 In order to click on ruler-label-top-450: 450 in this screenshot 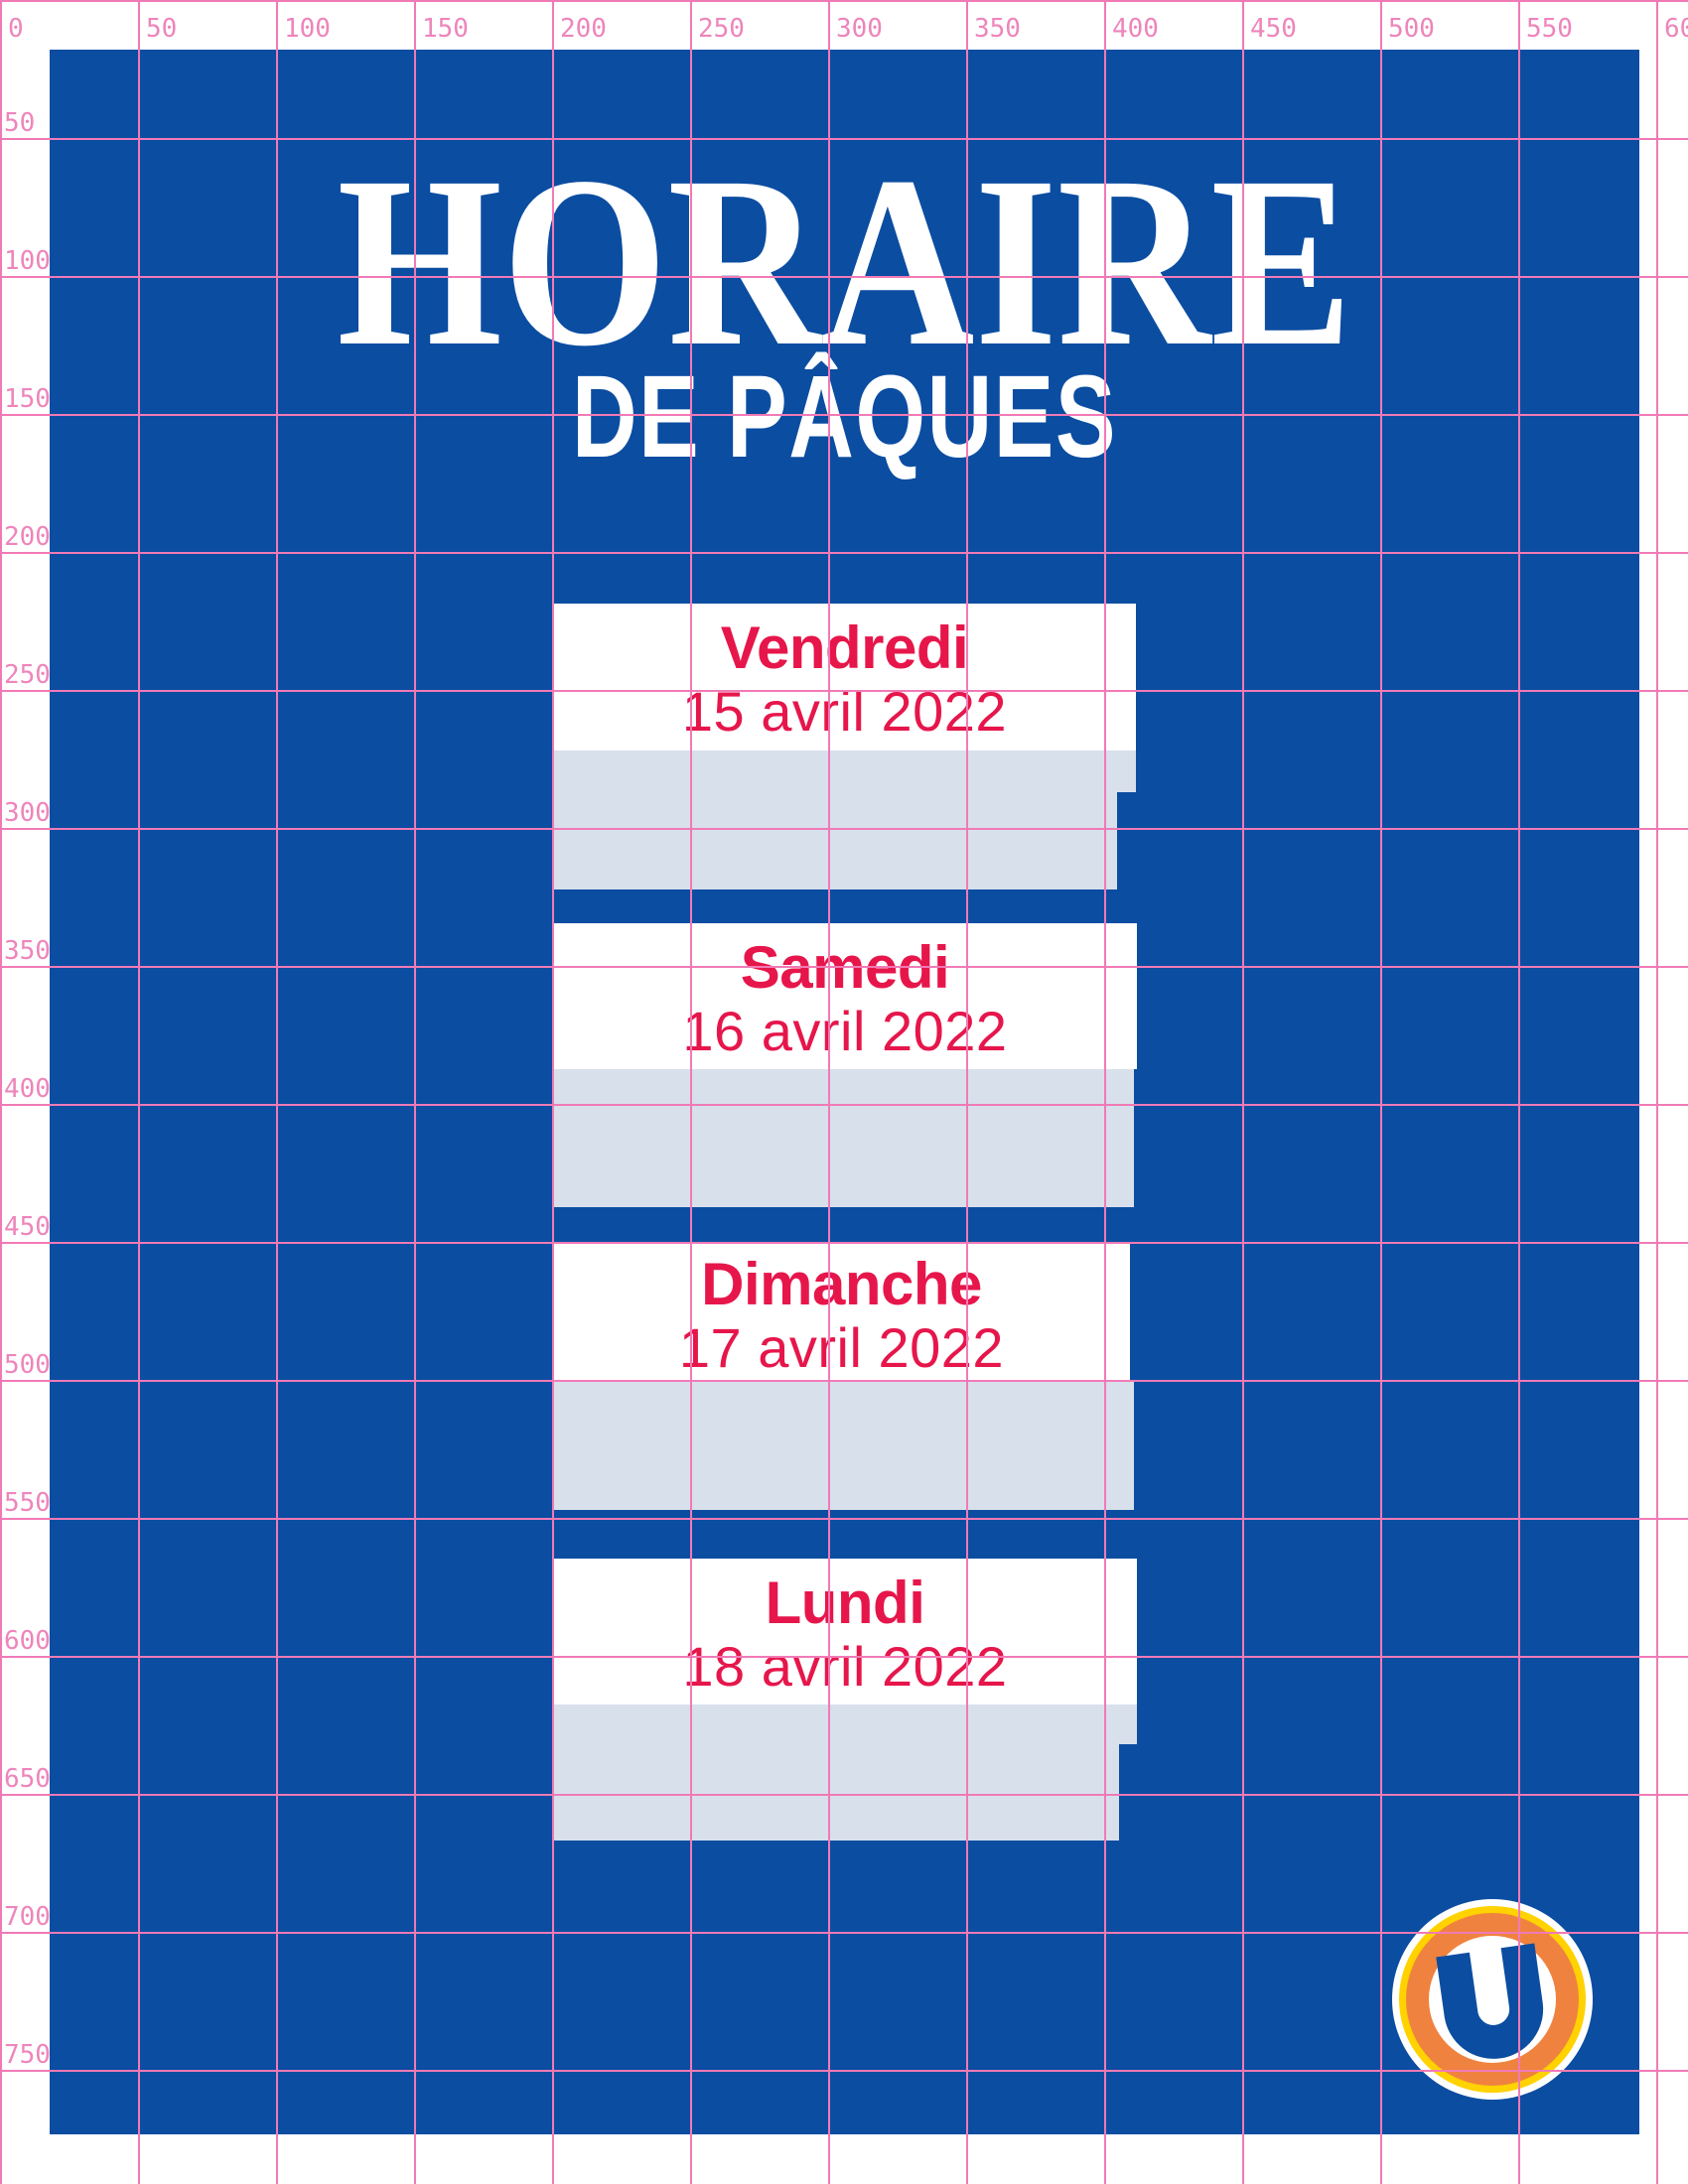, I will do `click(1273, 29)`.